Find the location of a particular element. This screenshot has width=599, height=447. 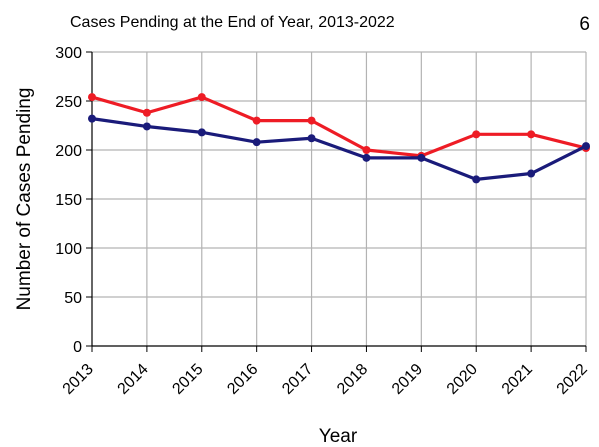

x-tick-label: 2017 is located at coordinates (297, 379).